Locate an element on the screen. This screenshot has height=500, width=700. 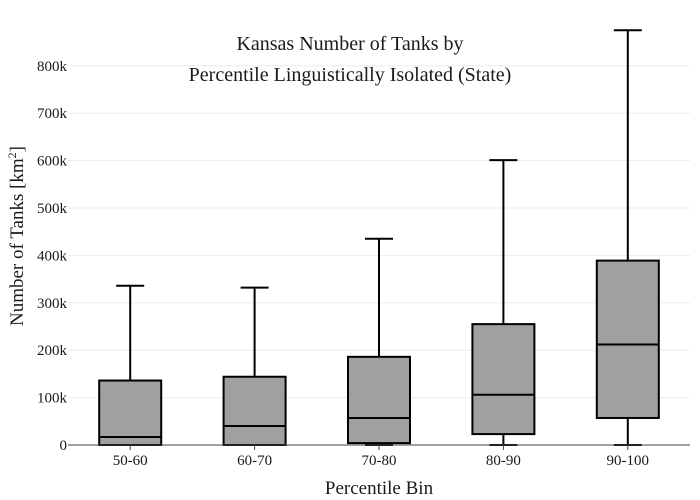
y-tick-label: 600k is located at coordinates (52, 162).